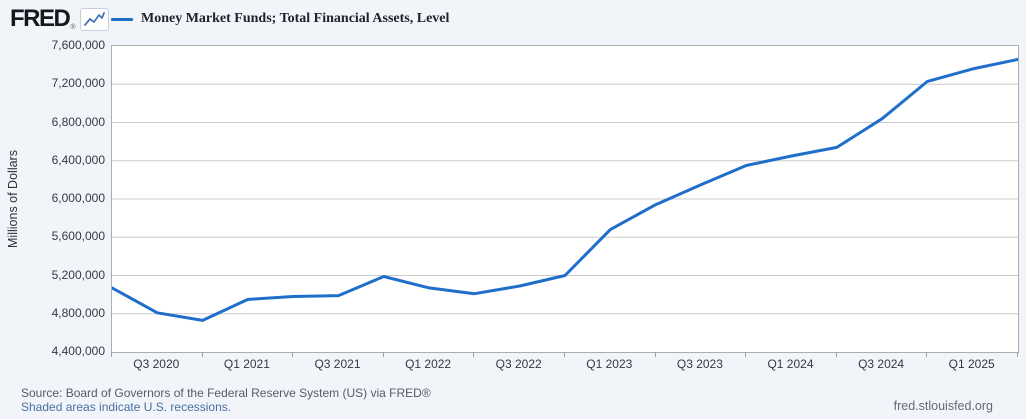 The image size is (1026, 419). What do you see at coordinates (428, 364) in the screenshot?
I see `x-tick-label: Q1 2022` at bounding box center [428, 364].